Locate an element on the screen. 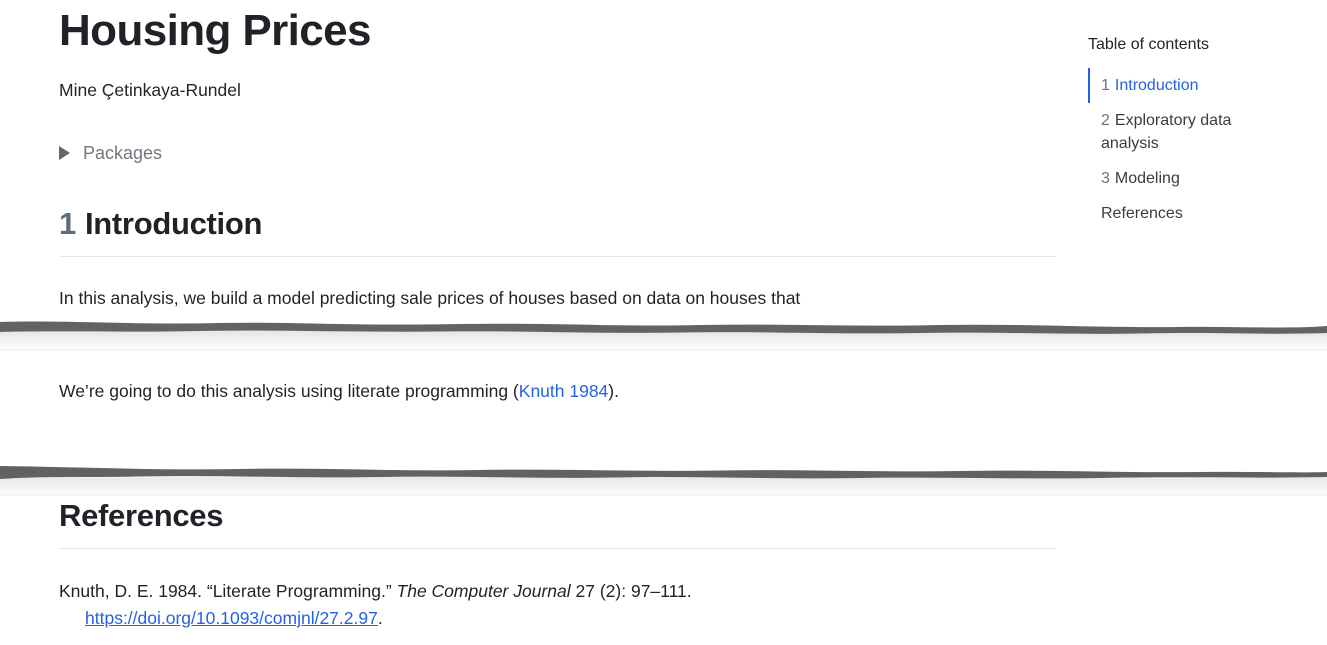 This screenshot has height=645, width=1327. toc-title: Table of contents is located at coordinates (1148, 44).